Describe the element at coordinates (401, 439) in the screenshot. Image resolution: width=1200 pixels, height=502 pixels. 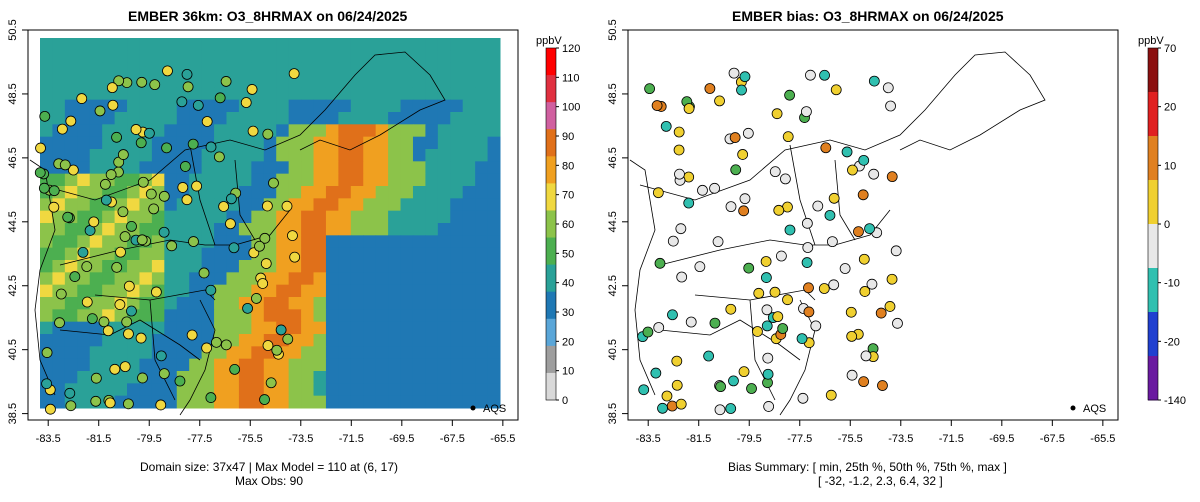
I see `x-tick-label: -69.5` at that location.